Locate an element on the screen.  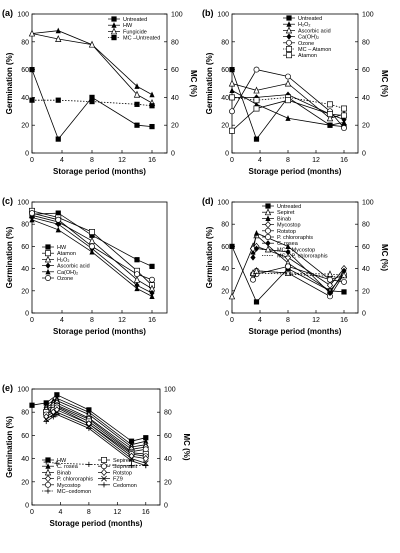
legend-item: HW is located at coordinates (120, 25).